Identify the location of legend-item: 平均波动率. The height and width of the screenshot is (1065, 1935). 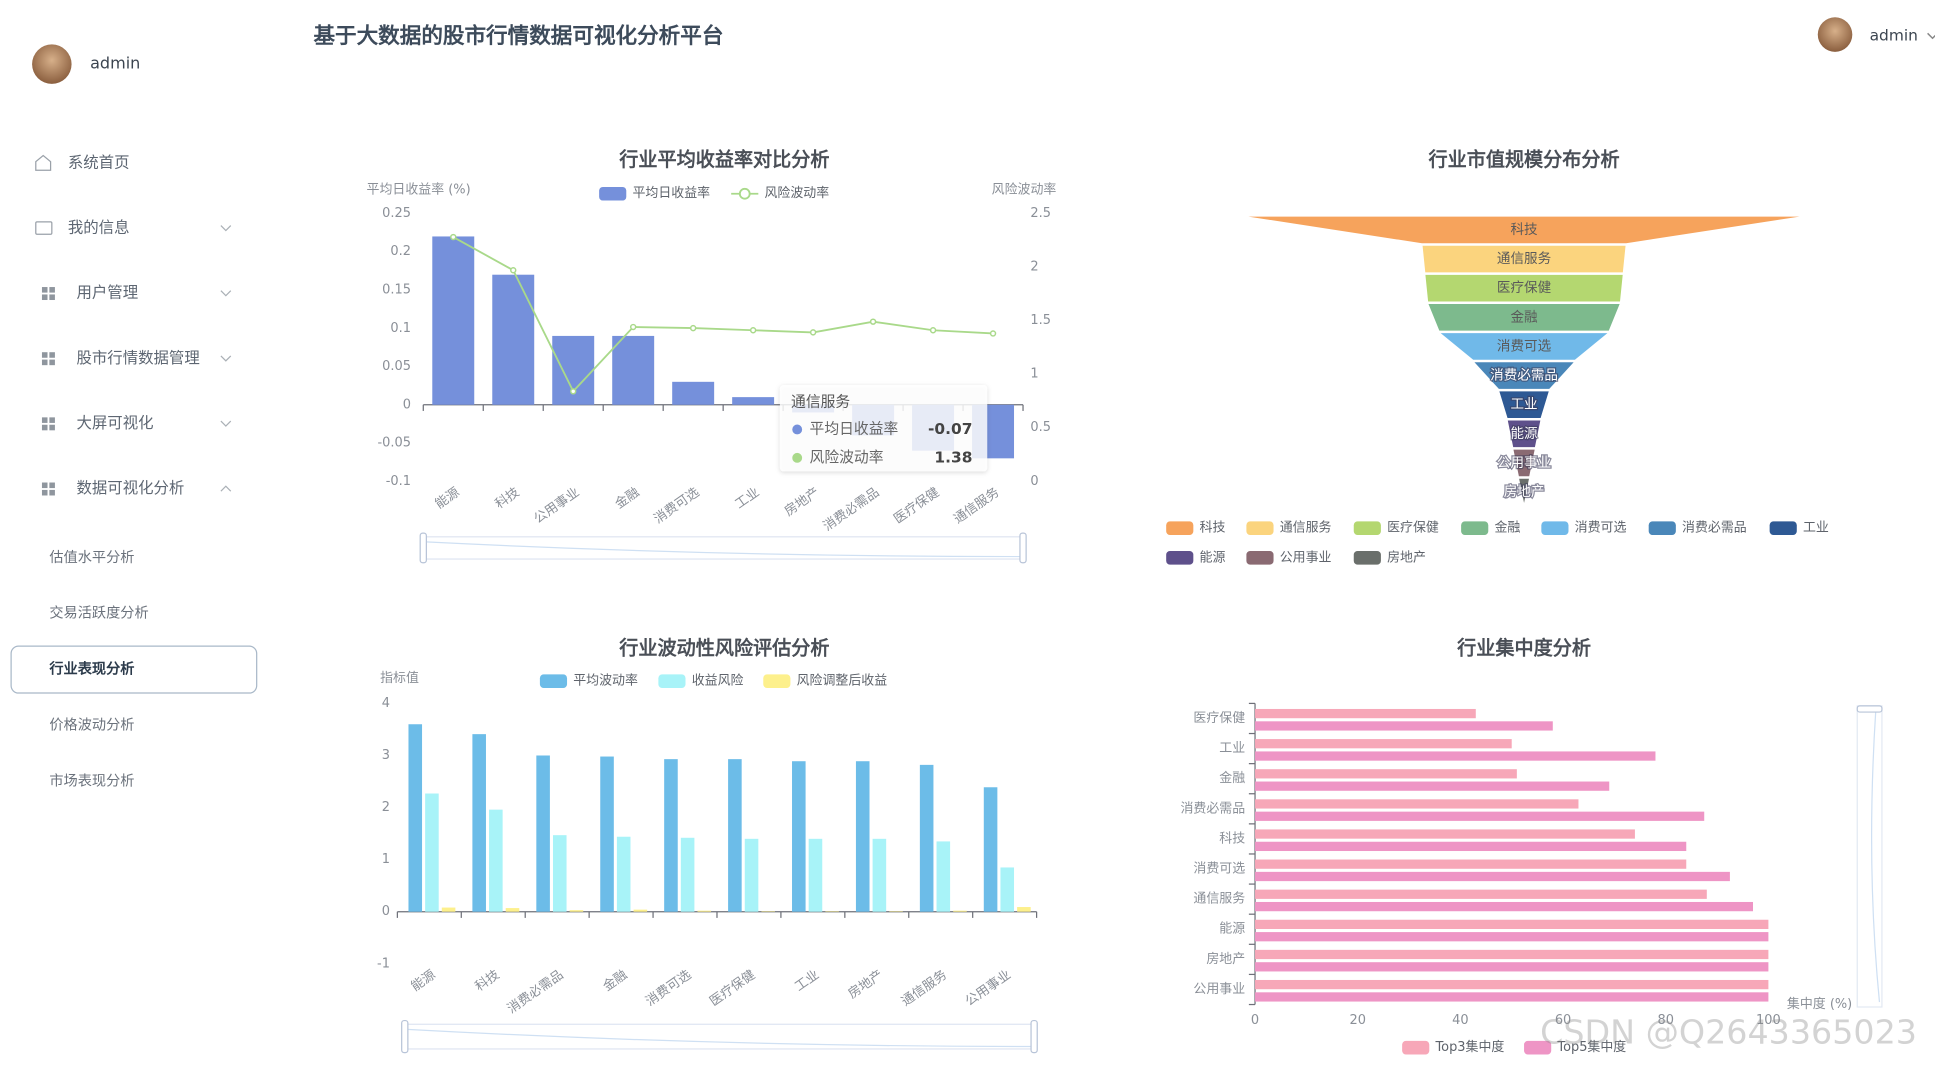
(588, 681).